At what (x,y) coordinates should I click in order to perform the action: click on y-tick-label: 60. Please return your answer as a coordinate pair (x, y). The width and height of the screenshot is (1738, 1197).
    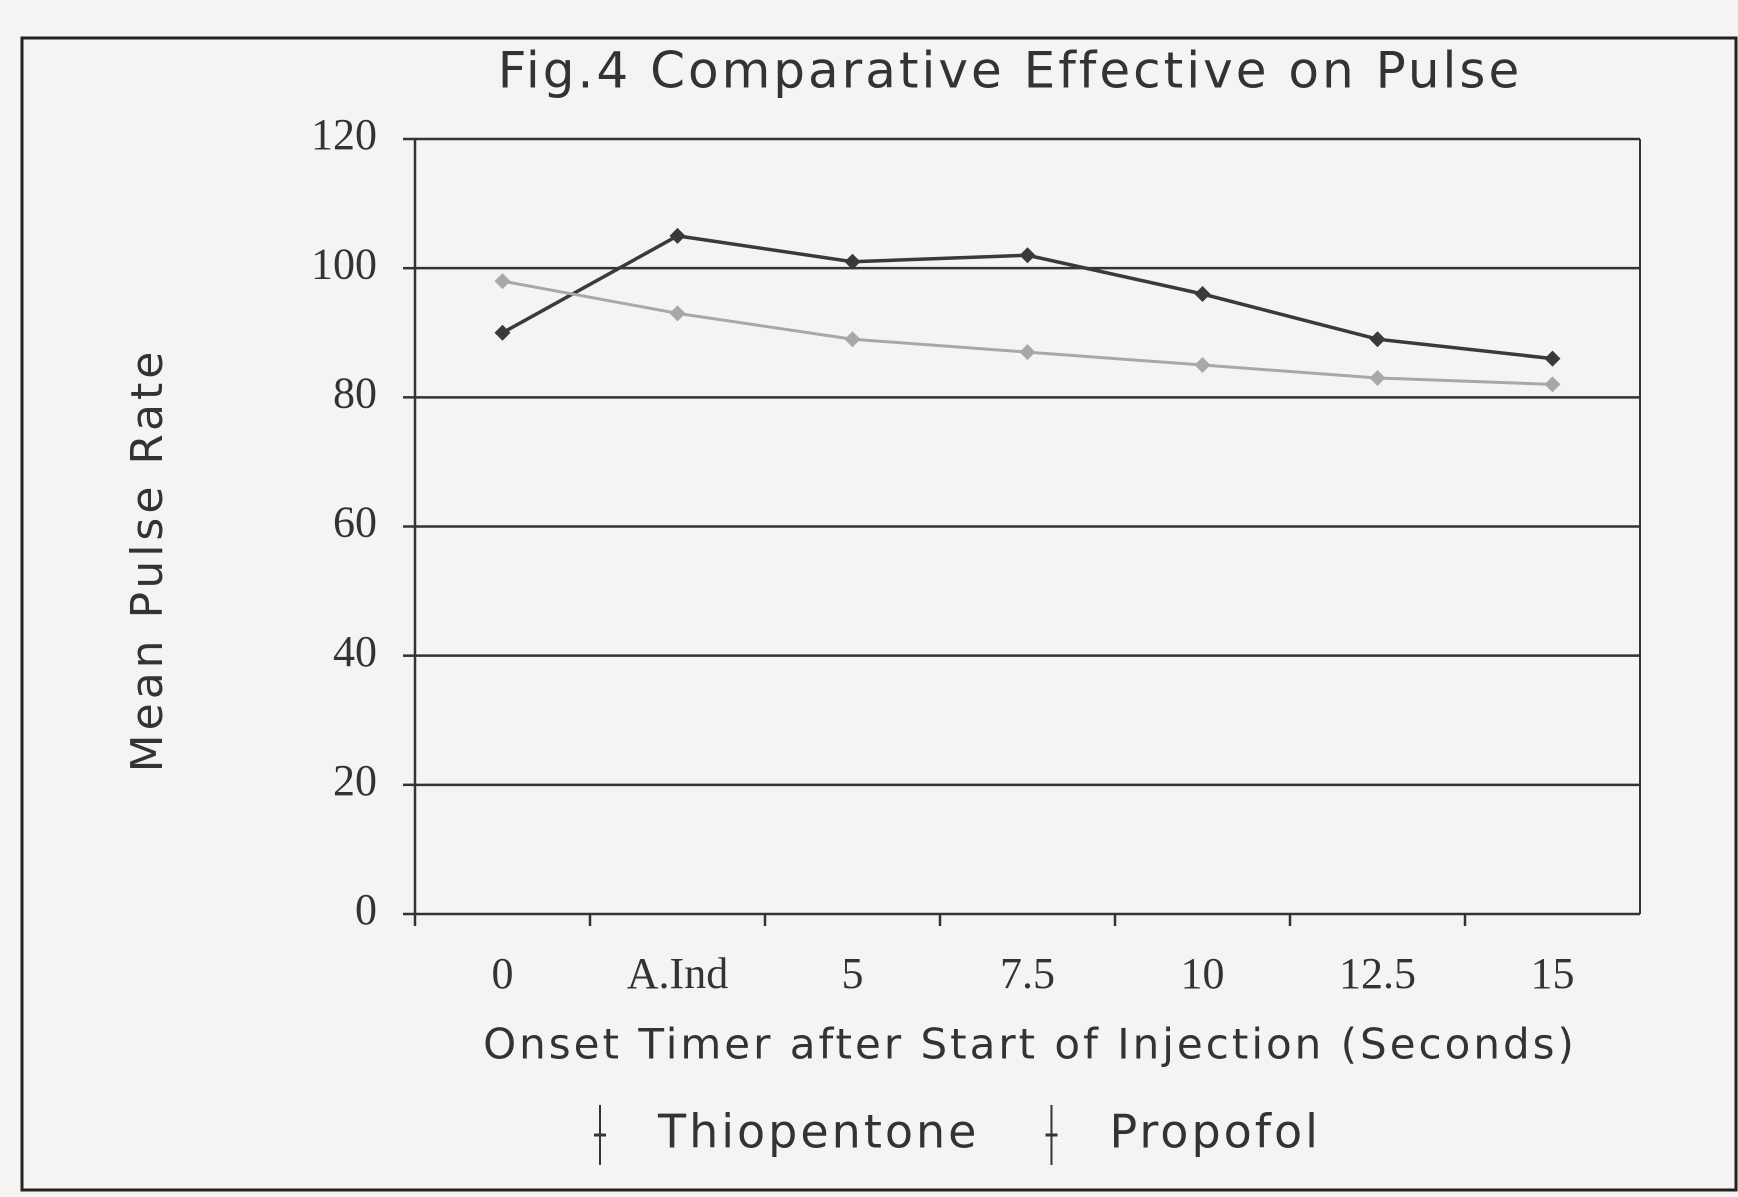
    Looking at the image, I should click on (355, 522).